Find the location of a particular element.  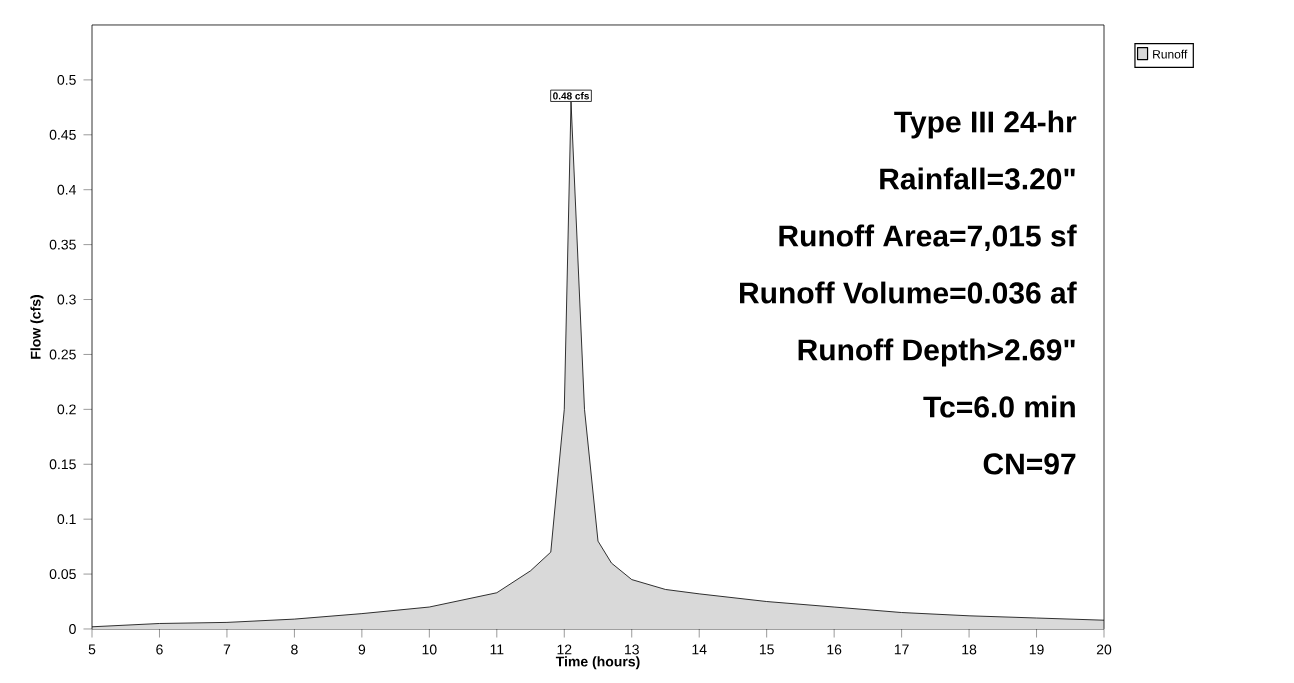

y-tick-label: 0.25 is located at coordinates (62, 354).